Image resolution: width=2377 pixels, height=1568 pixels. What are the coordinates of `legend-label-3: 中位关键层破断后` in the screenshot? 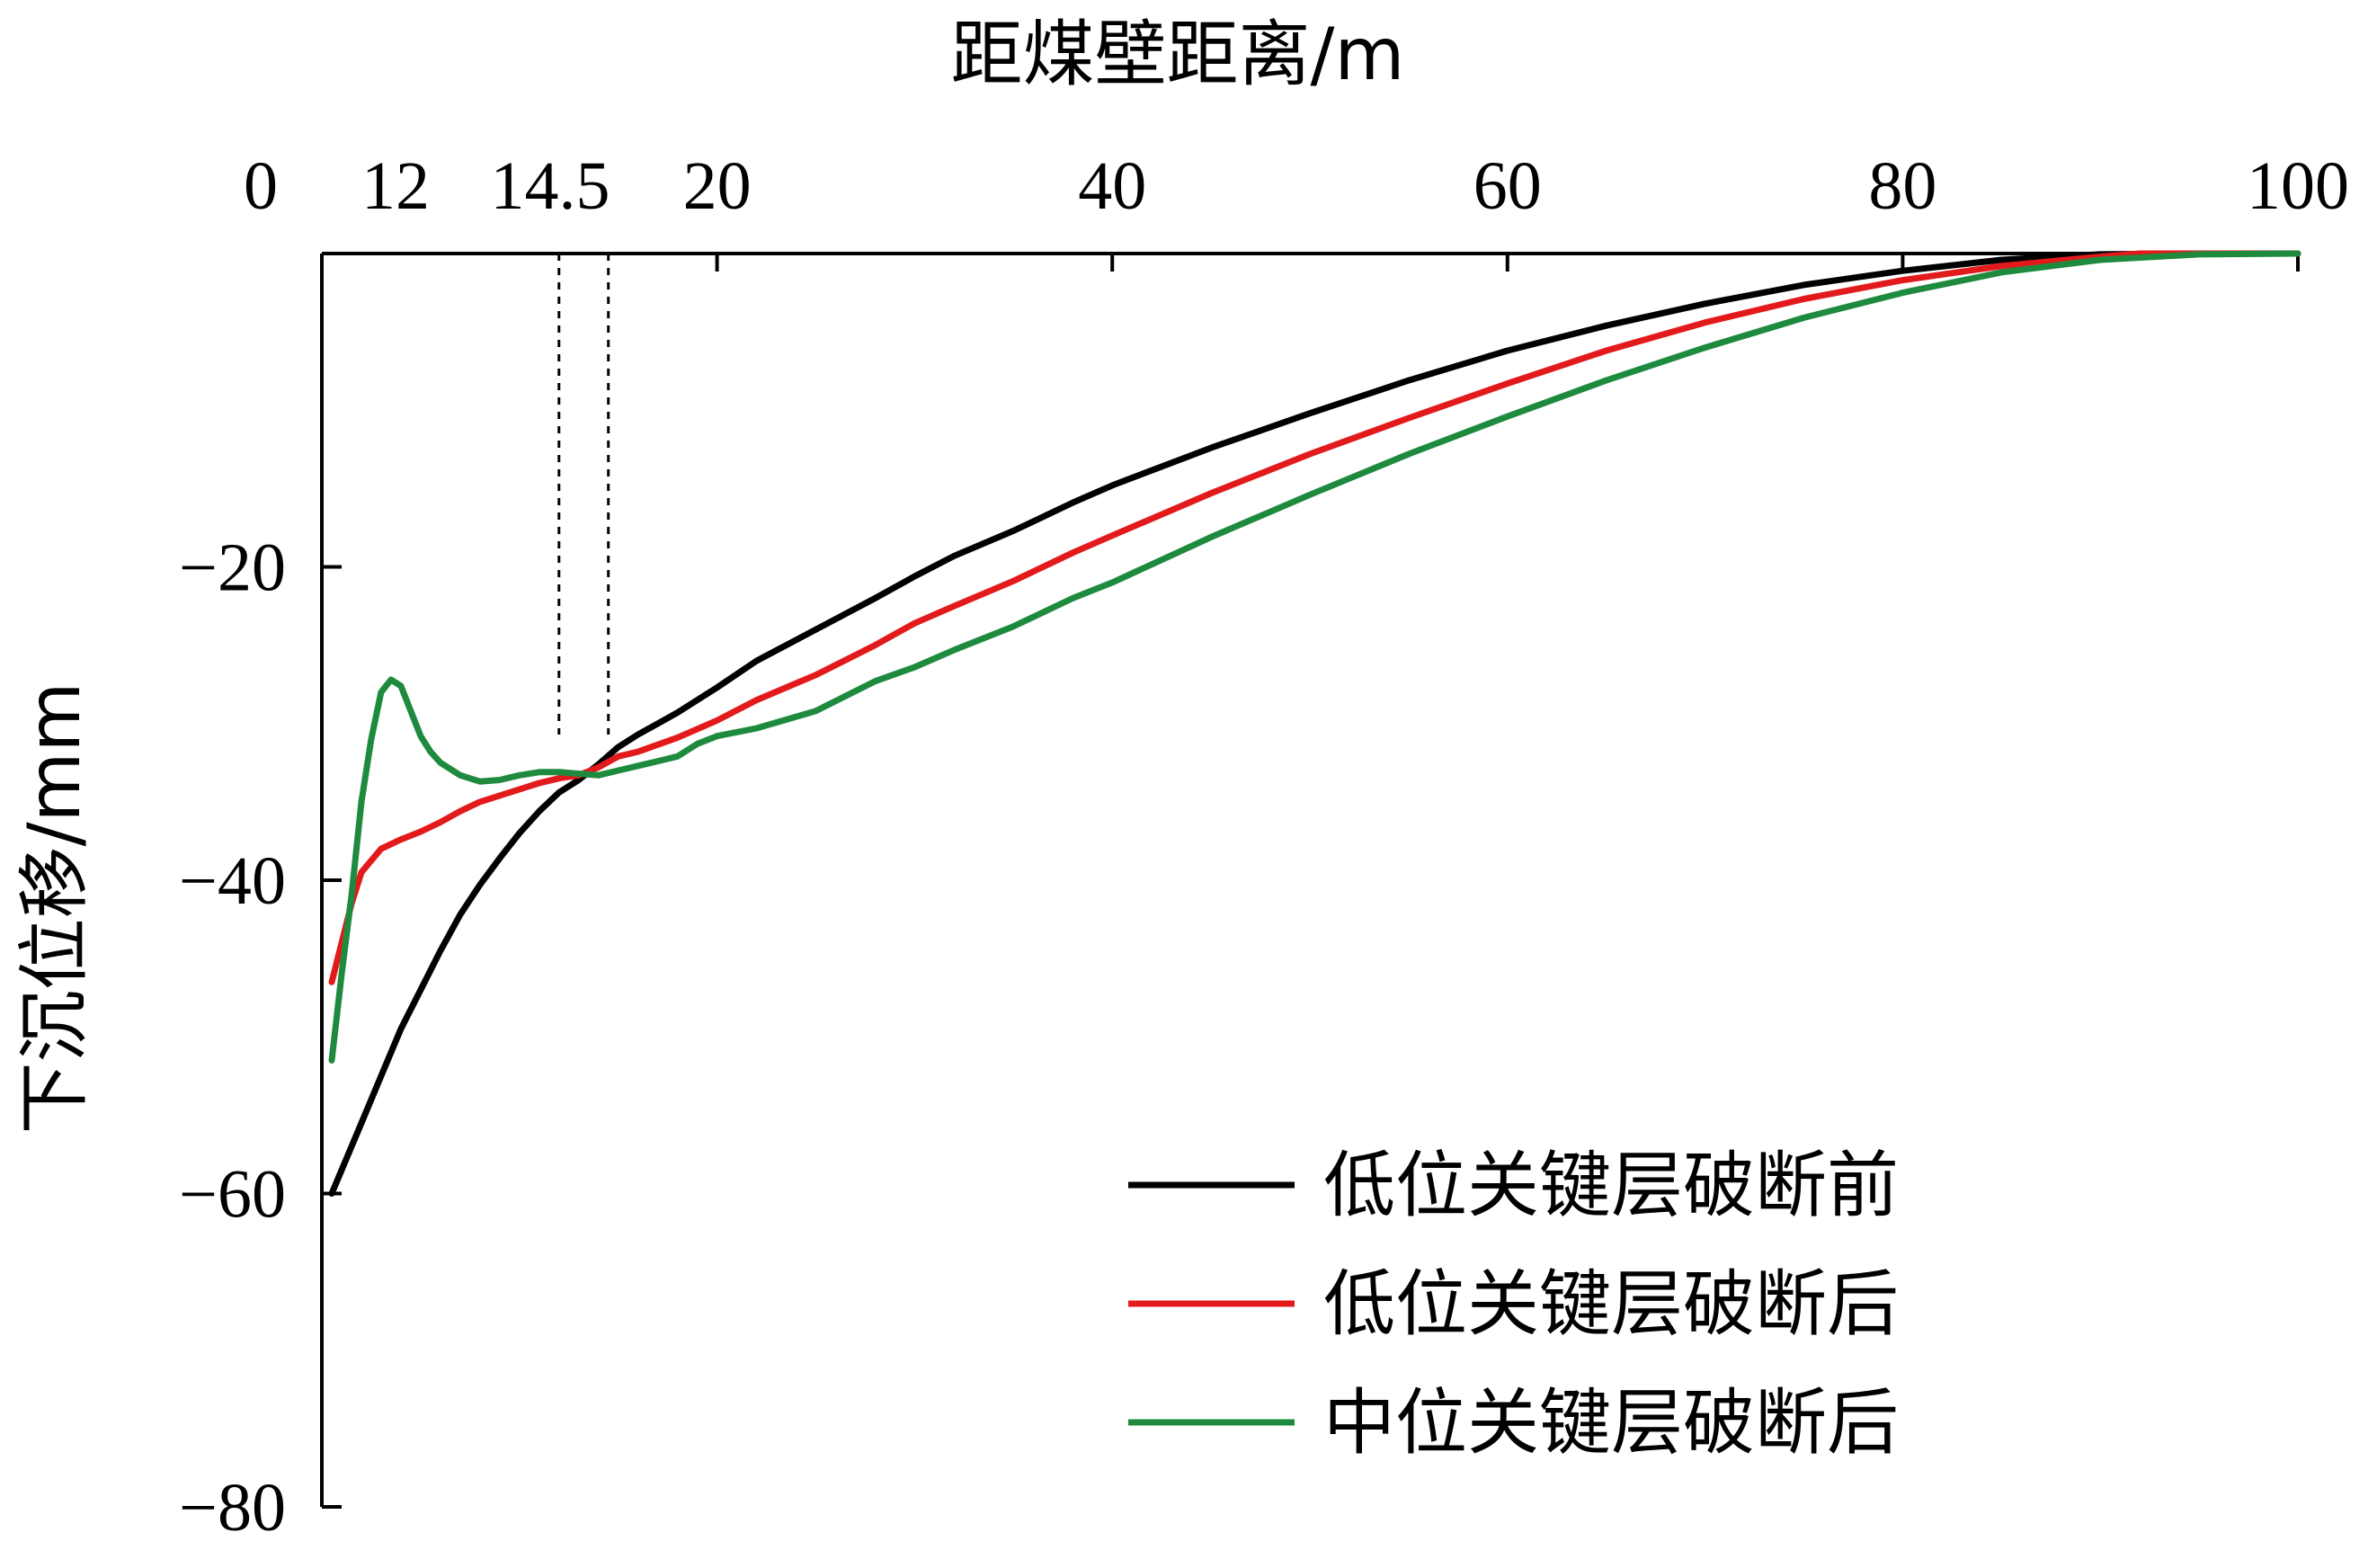 It's located at (1611, 1423).